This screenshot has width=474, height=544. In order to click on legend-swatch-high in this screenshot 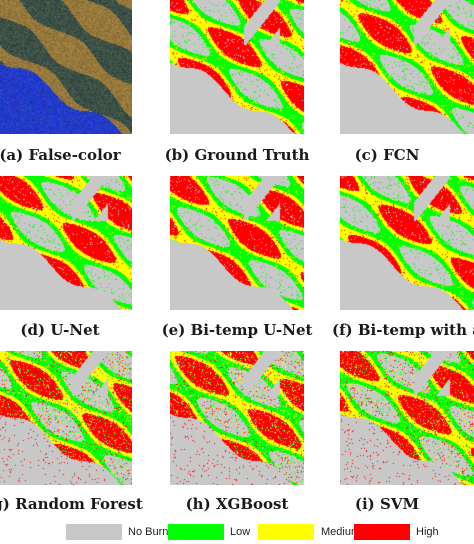, I will do `click(382, 532)`.